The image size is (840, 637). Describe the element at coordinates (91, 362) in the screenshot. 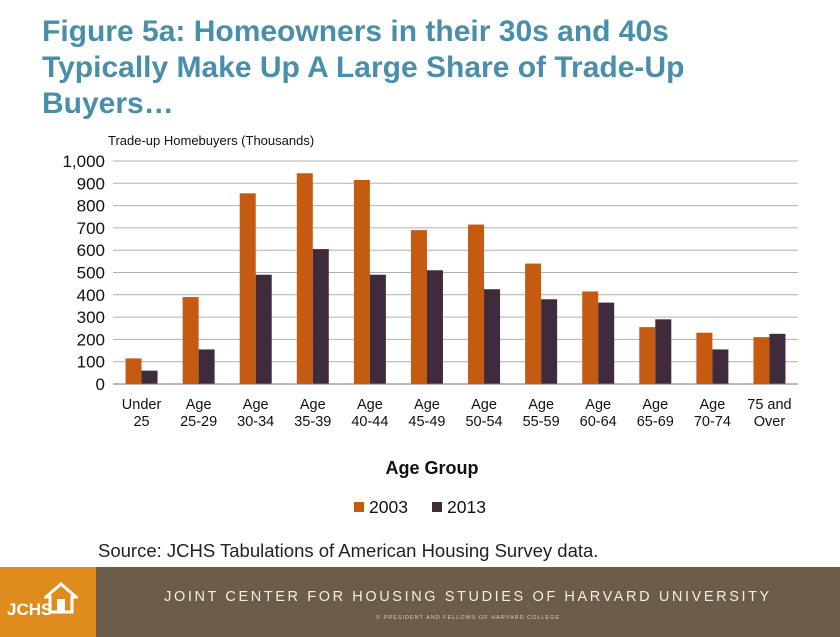

I see `y-tick-label: 100` at that location.